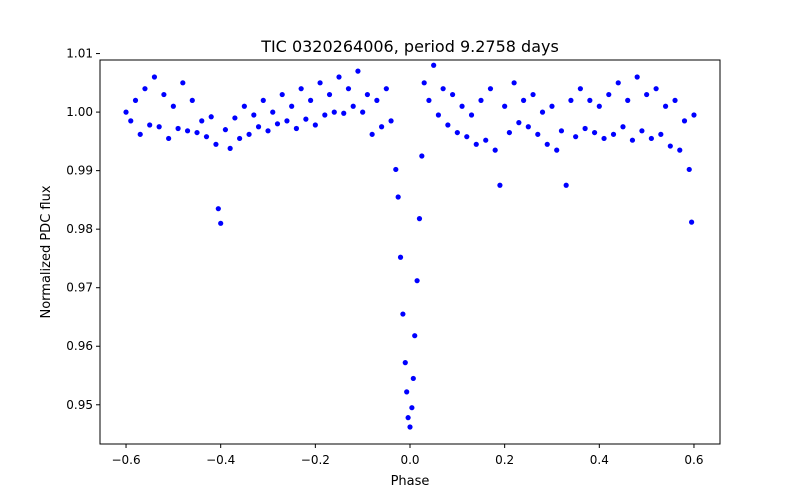 The width and height of the screenshot is (800, 500). What do you see at coordinates (410, 481) in the screenshot?
I see `x-axis-label: Phase` at bounding box center [410, 481].